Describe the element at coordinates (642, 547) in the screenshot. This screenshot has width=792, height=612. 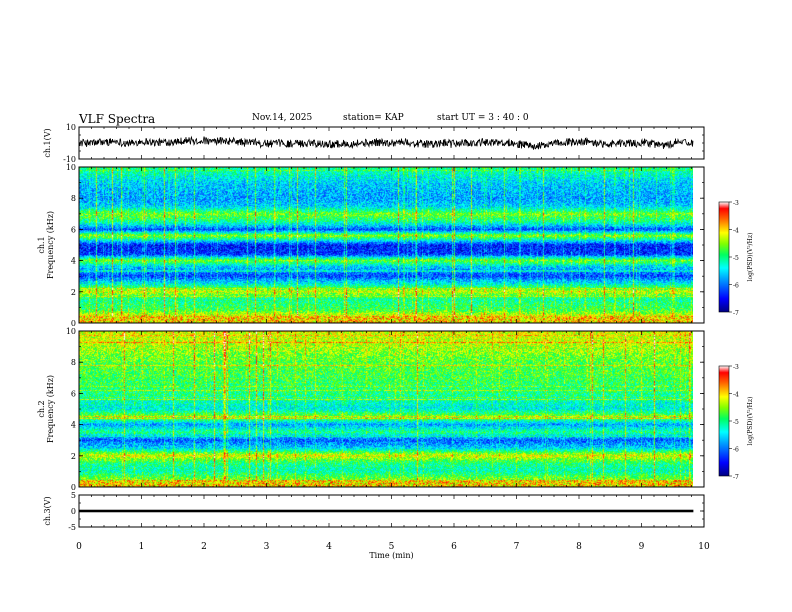
I see `x-tick-label: 9` at that location.